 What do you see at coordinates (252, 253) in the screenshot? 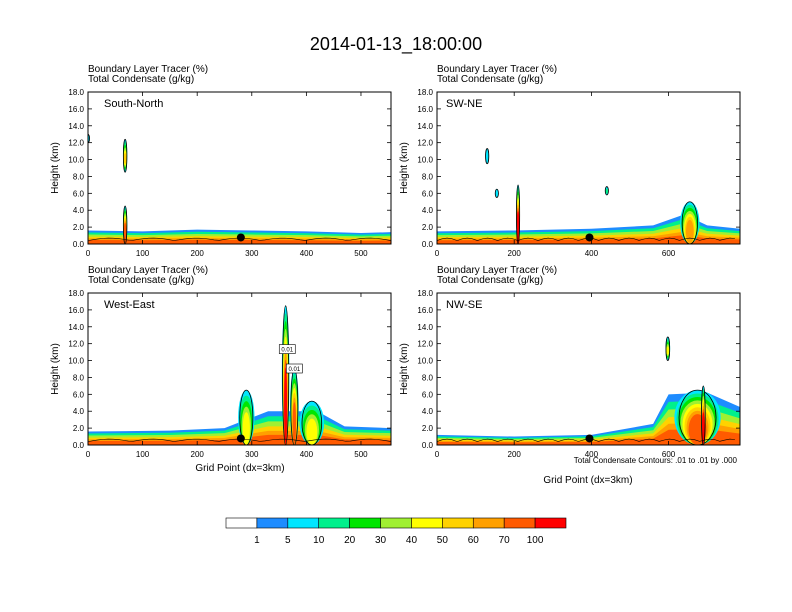
I see `x-tick-label: 300` at bounding box center [252, 253].